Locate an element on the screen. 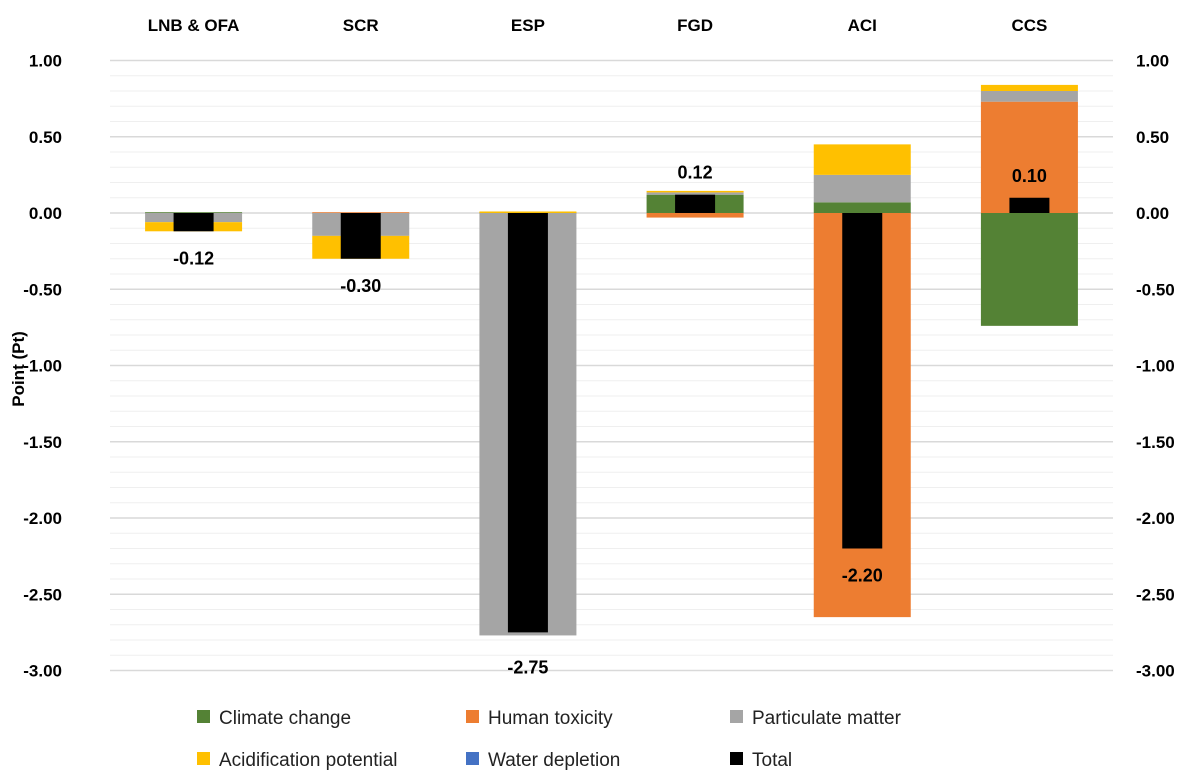 The height and width of the screenshot is (781, 1192). category-label: ESP is located at coordinates (528, 25).